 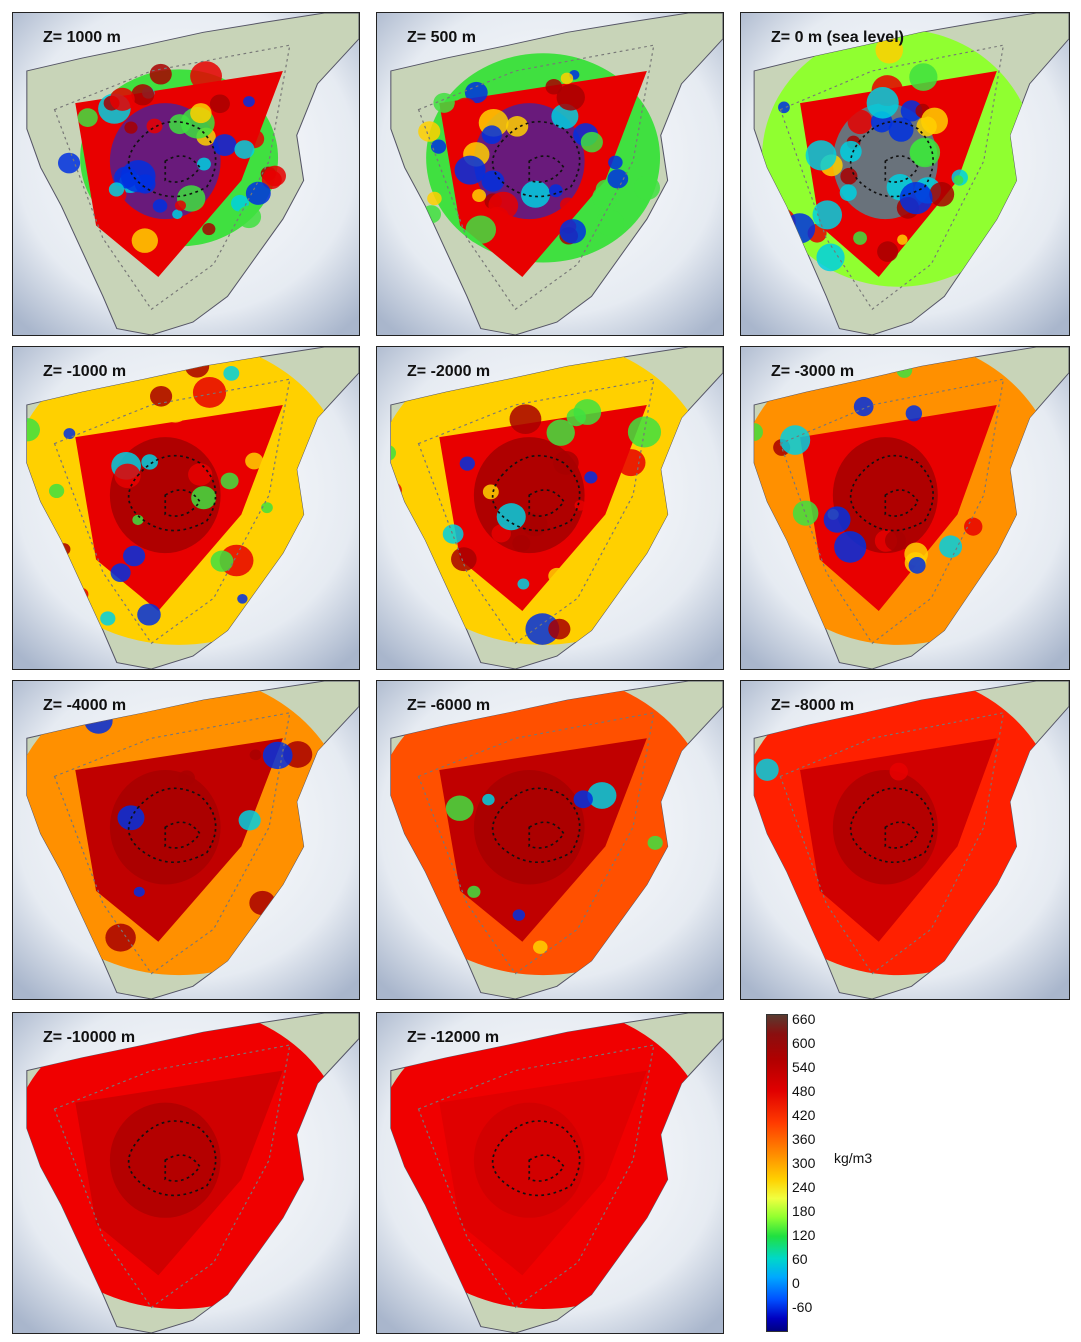 What do you see at coordinates (853, 1158) in the screenshot?
I see `legend-unit: kg/m3` at bounding box center [853, 1158].